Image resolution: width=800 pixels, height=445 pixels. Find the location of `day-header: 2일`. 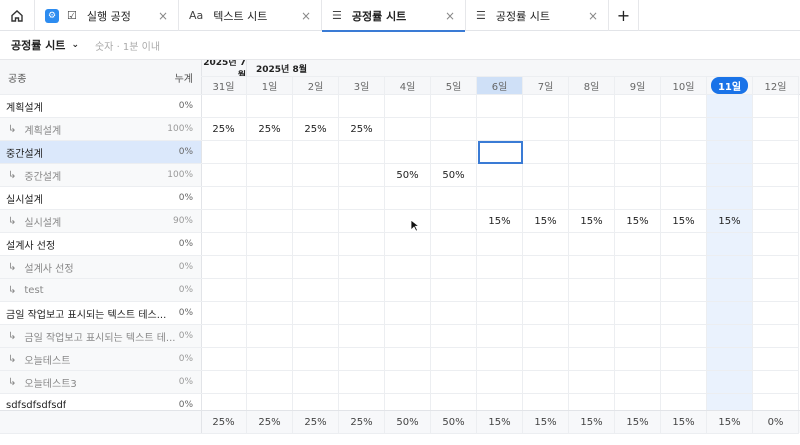

day-header: 2일 is located at coordinates (316, 86).